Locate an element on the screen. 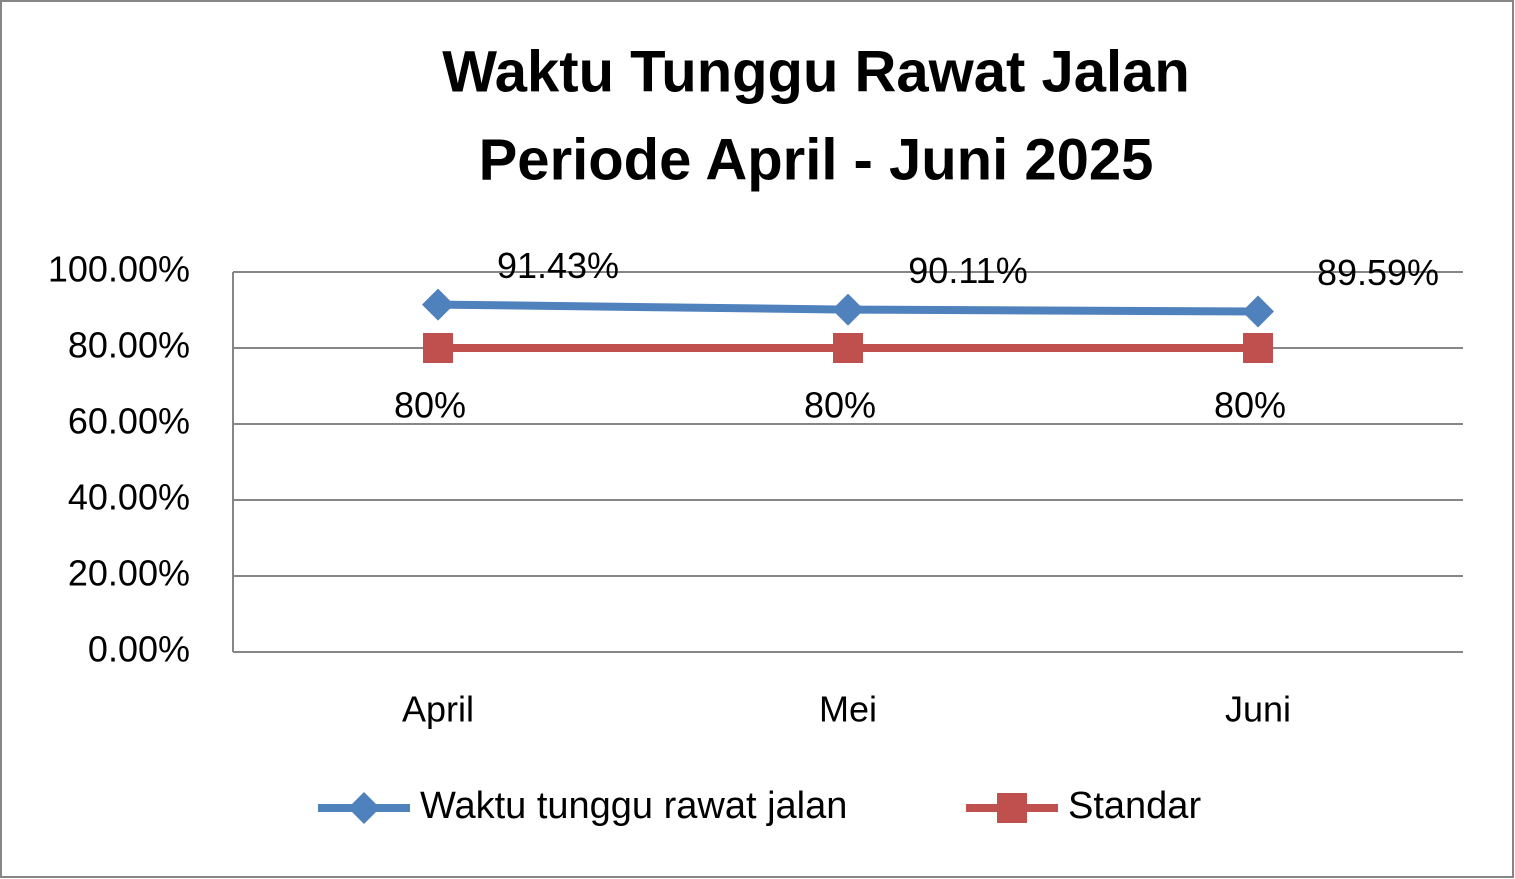  legend-label: Waktu tunggu rawat jalan is located at coordinates (633, 806).